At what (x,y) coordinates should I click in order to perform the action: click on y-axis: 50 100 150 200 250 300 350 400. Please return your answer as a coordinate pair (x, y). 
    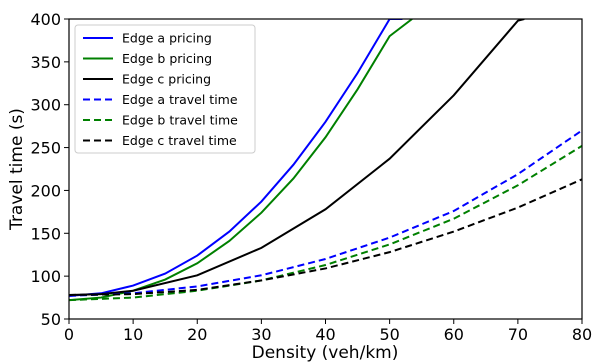
    Looking at the image, I should click on (49, 169).